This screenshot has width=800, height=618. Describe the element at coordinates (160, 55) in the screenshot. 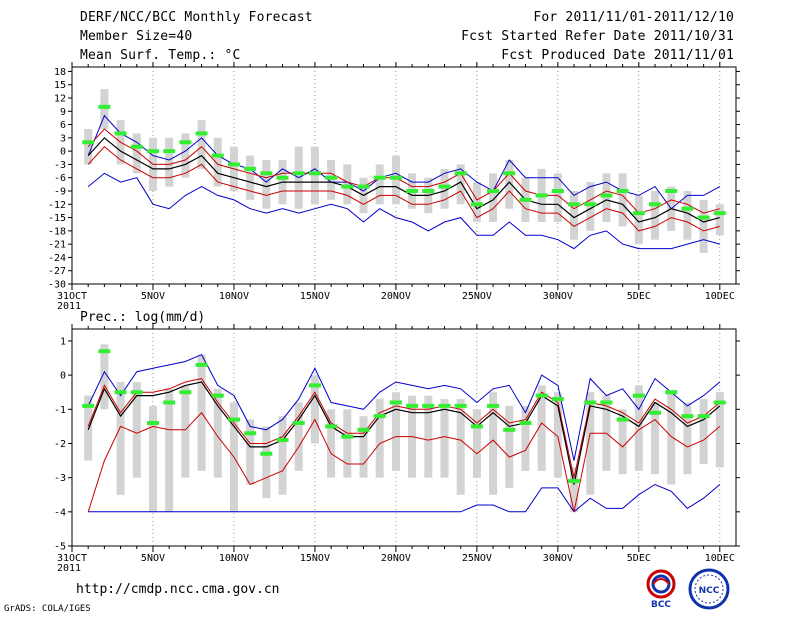

I see `variable-label: Mean Surf. Temp.: °C` at that location.